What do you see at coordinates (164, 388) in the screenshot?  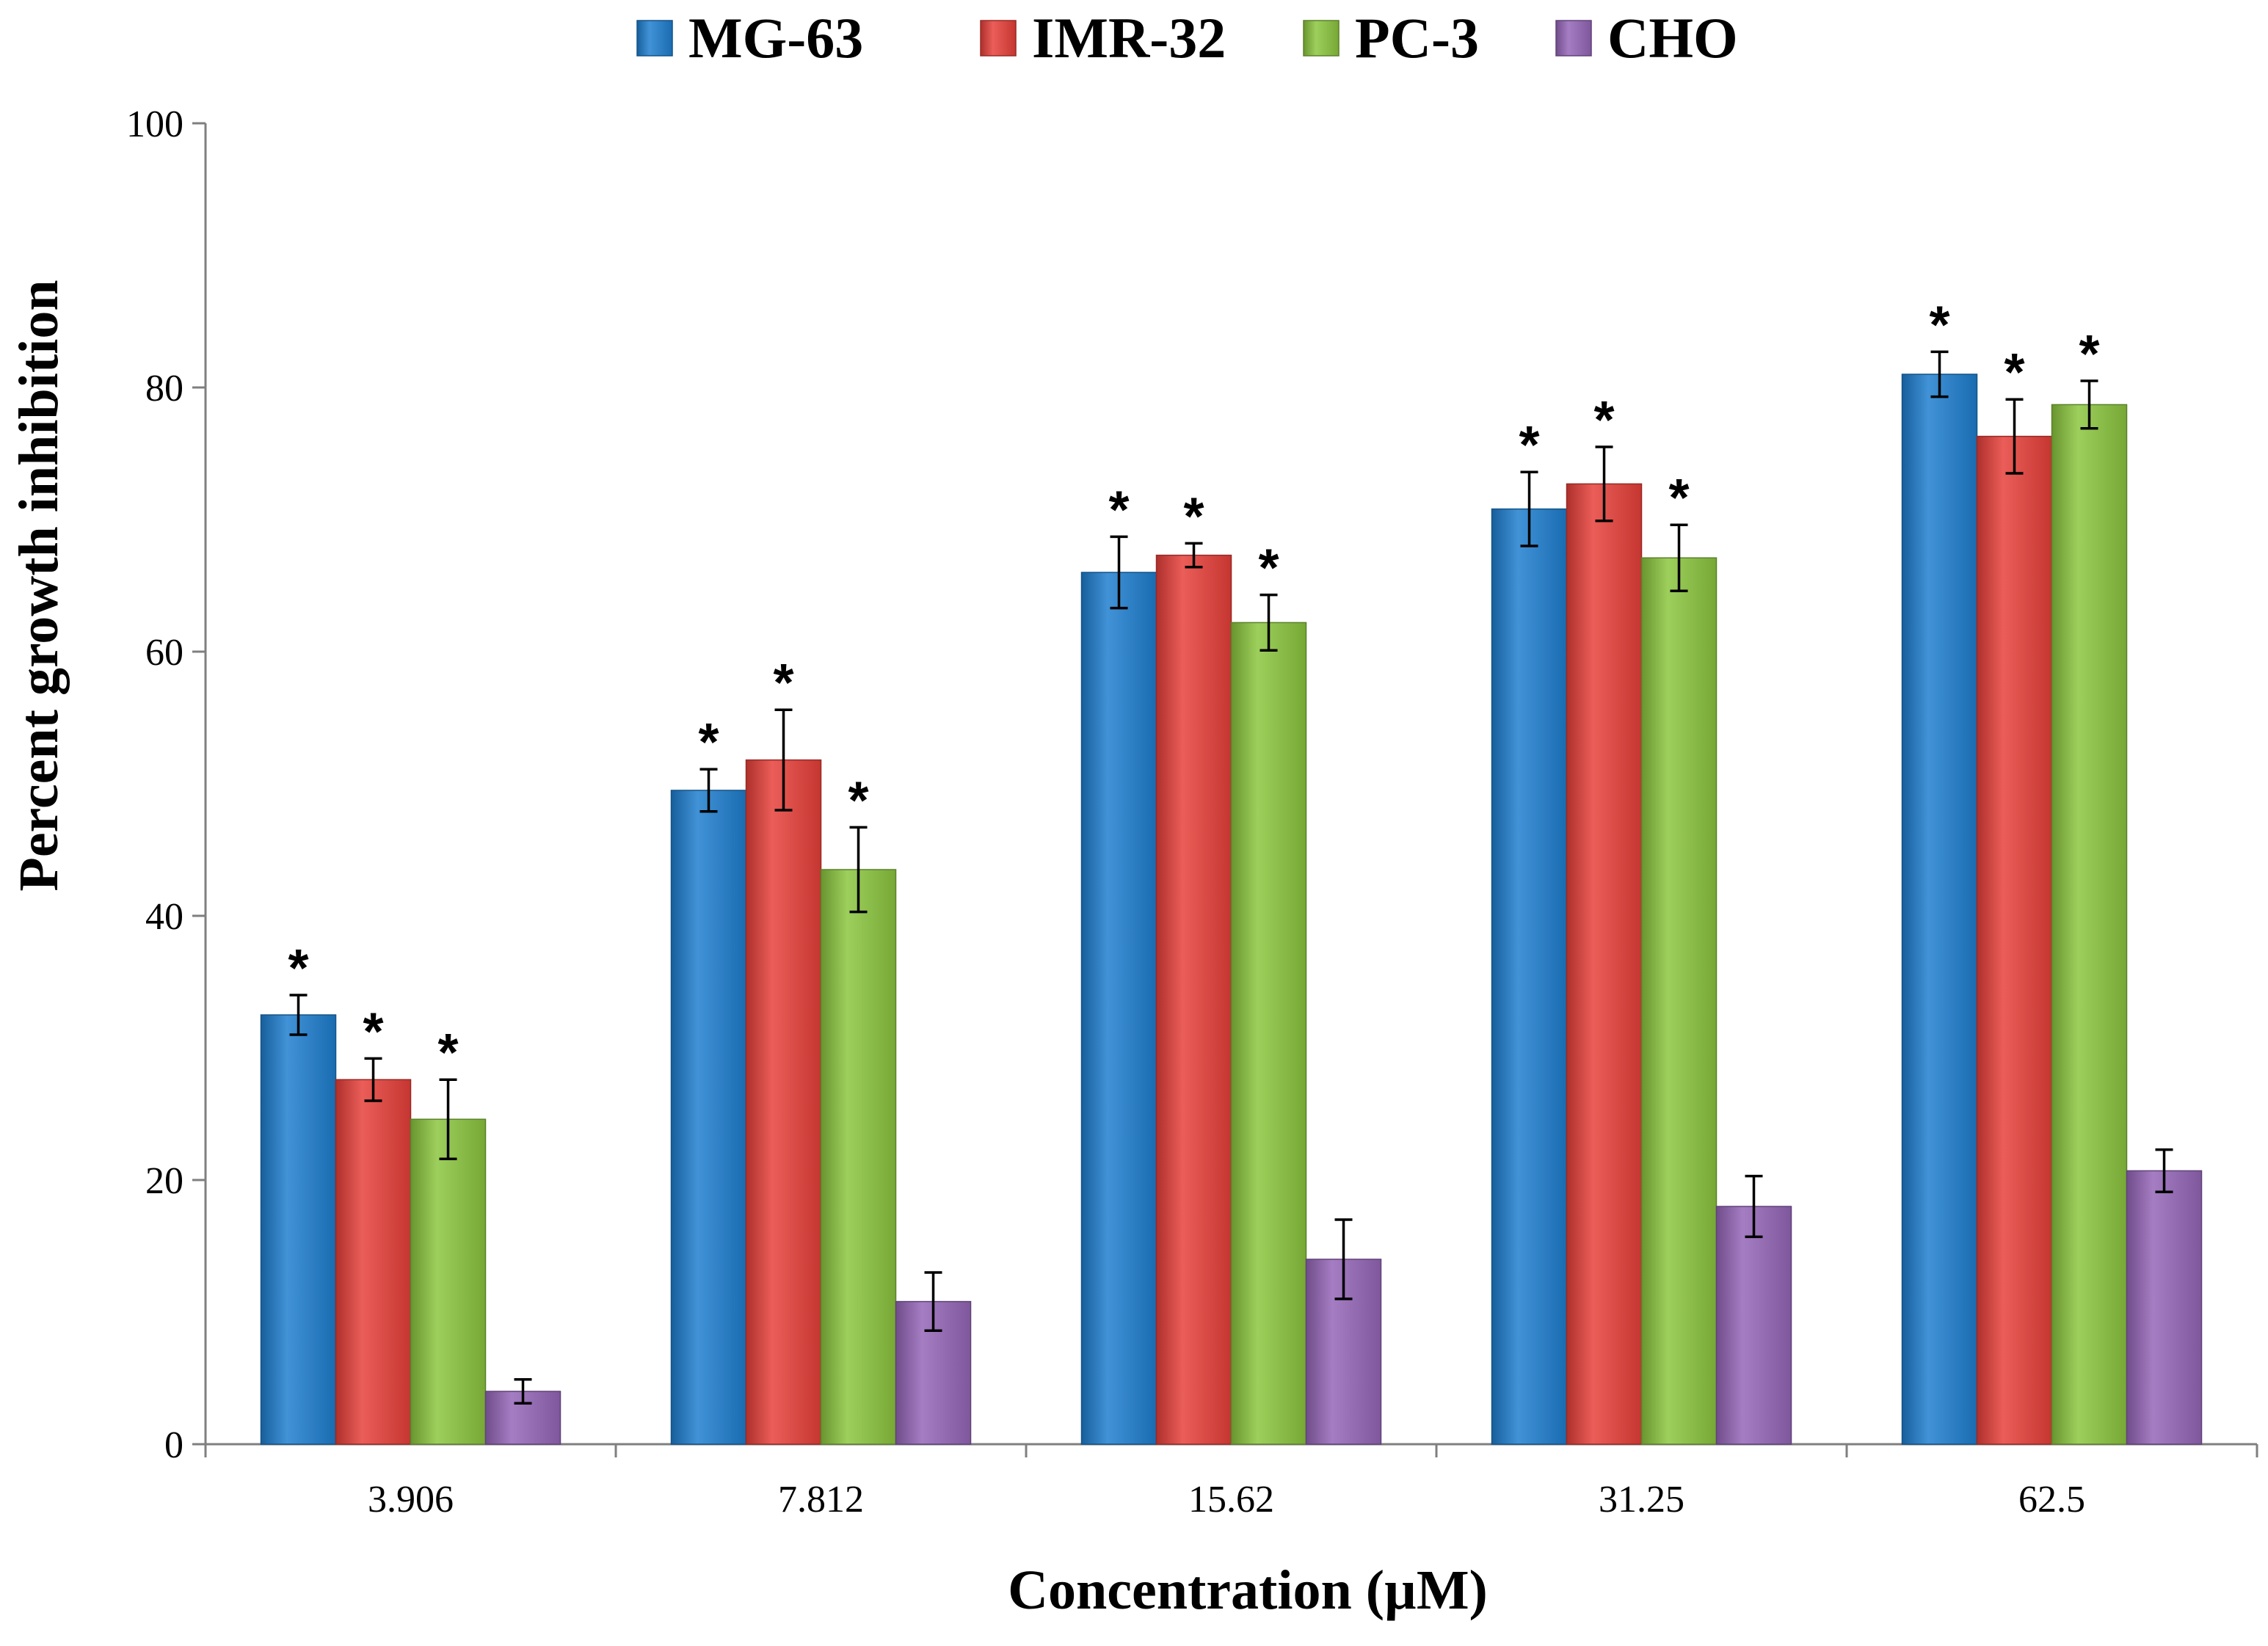 I see `y-tick-label: 80` at bounding box center [164, 388].